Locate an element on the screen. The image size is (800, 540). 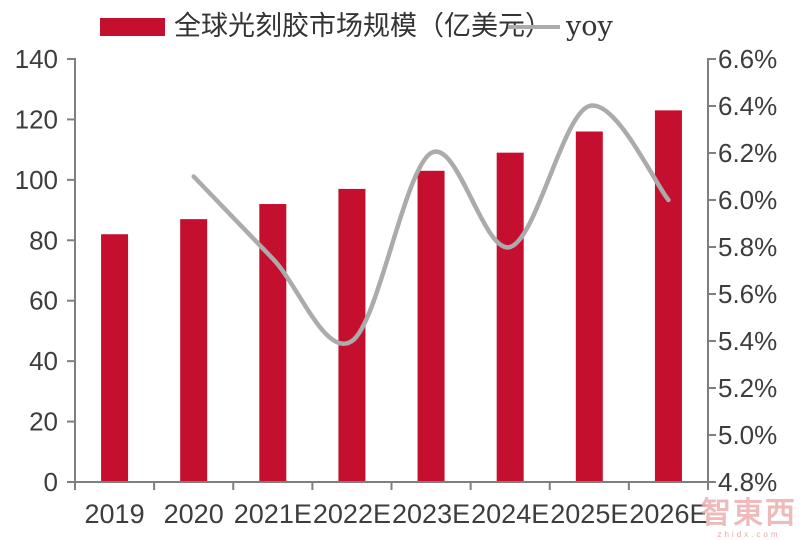
x-axis-category-label: 2026E is located at coordinates (668, 514).